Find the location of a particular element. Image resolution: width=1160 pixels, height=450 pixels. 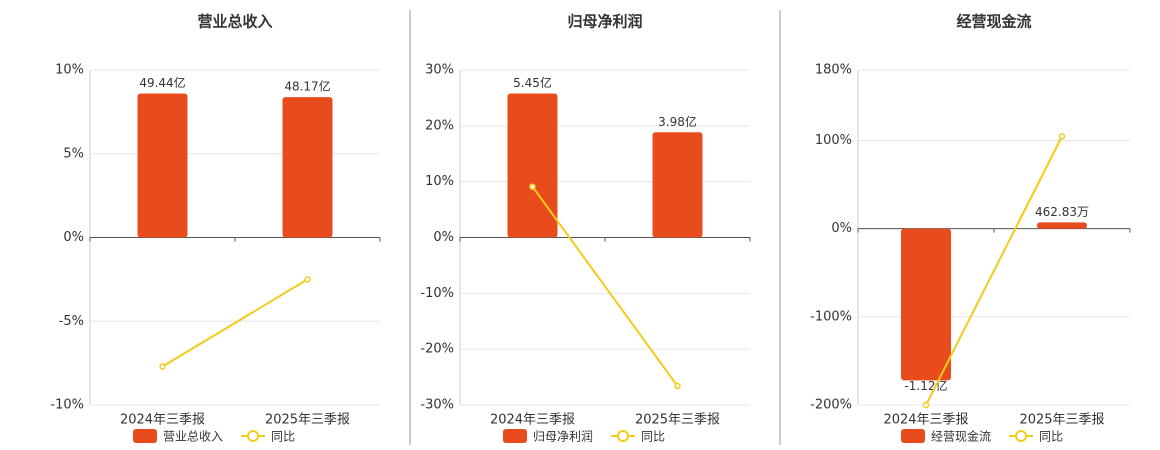

chart-title: 经营现金流 is located at coordinates (993, 22).